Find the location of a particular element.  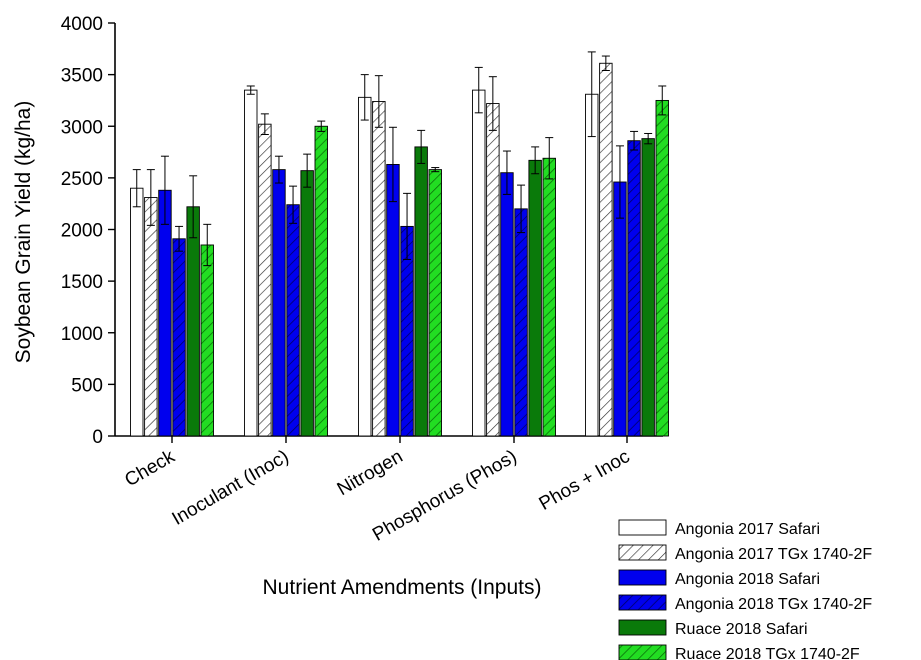

x-axis-title: Nutrient Amendments (Inputs) is located at coordinates (402, 587).